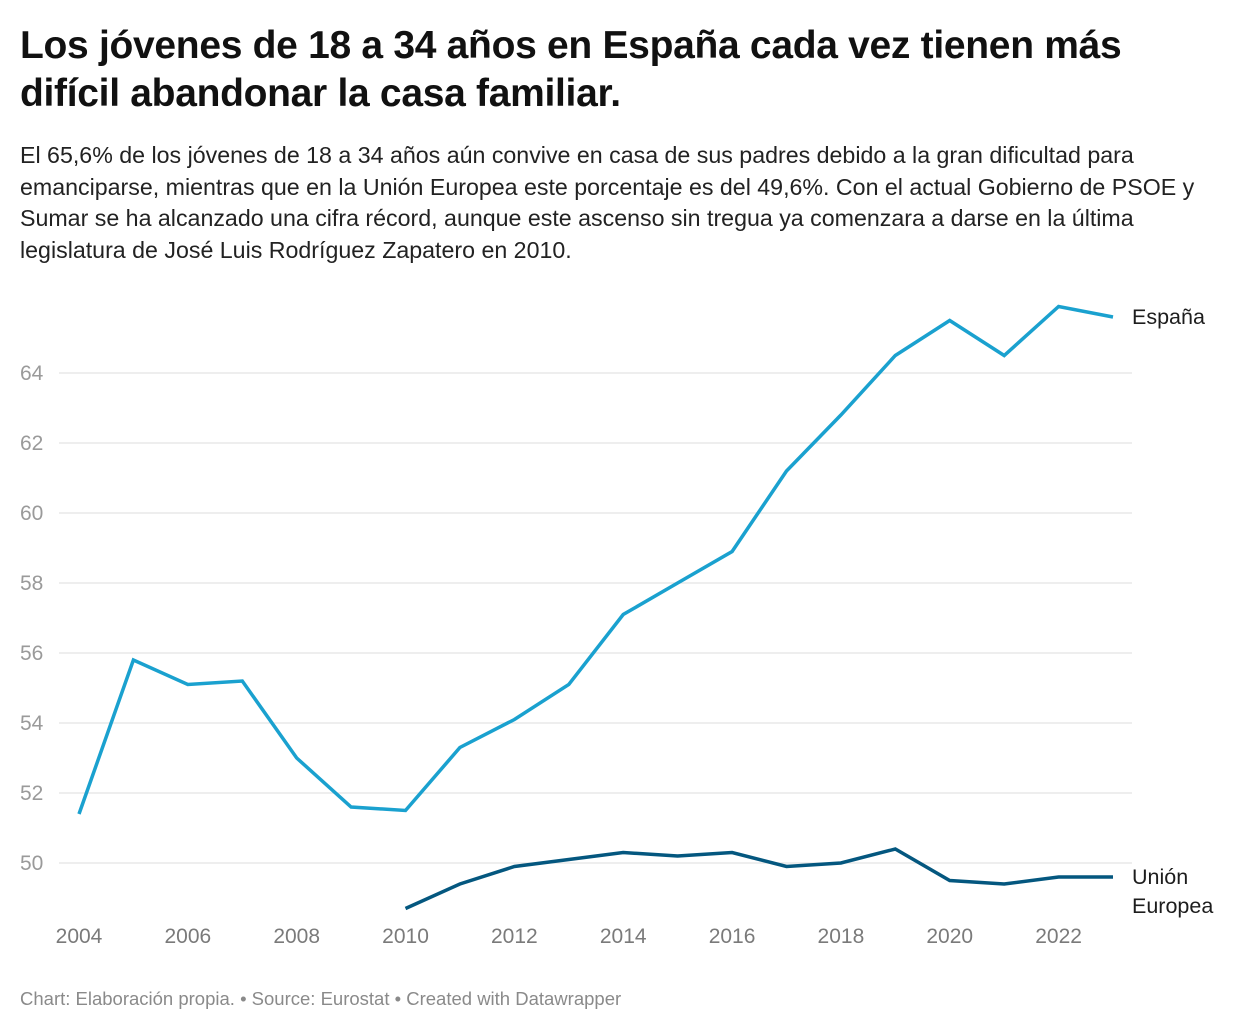  What do you see at coordinates (31, 443) in the screenshot?
I see `y-tick-label: 62` at bounding box center [31, 443].